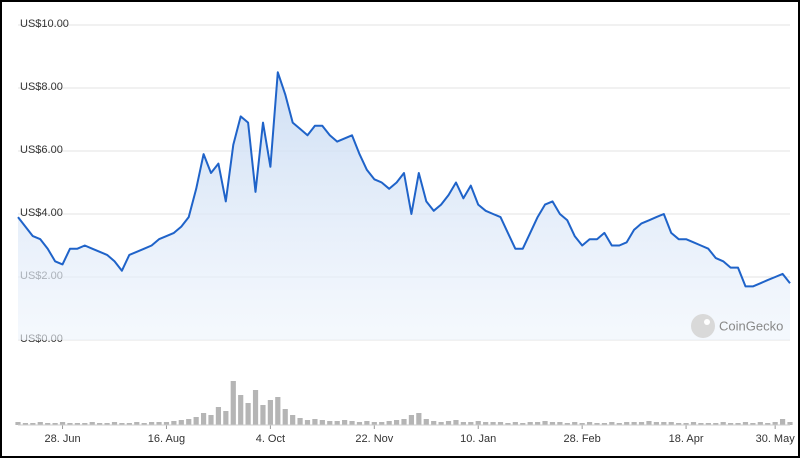  What do you see at coordinates (44, 24) in the screenshot?
I see `y-tick-label: US$10.00` at bounding box center [44, 24].